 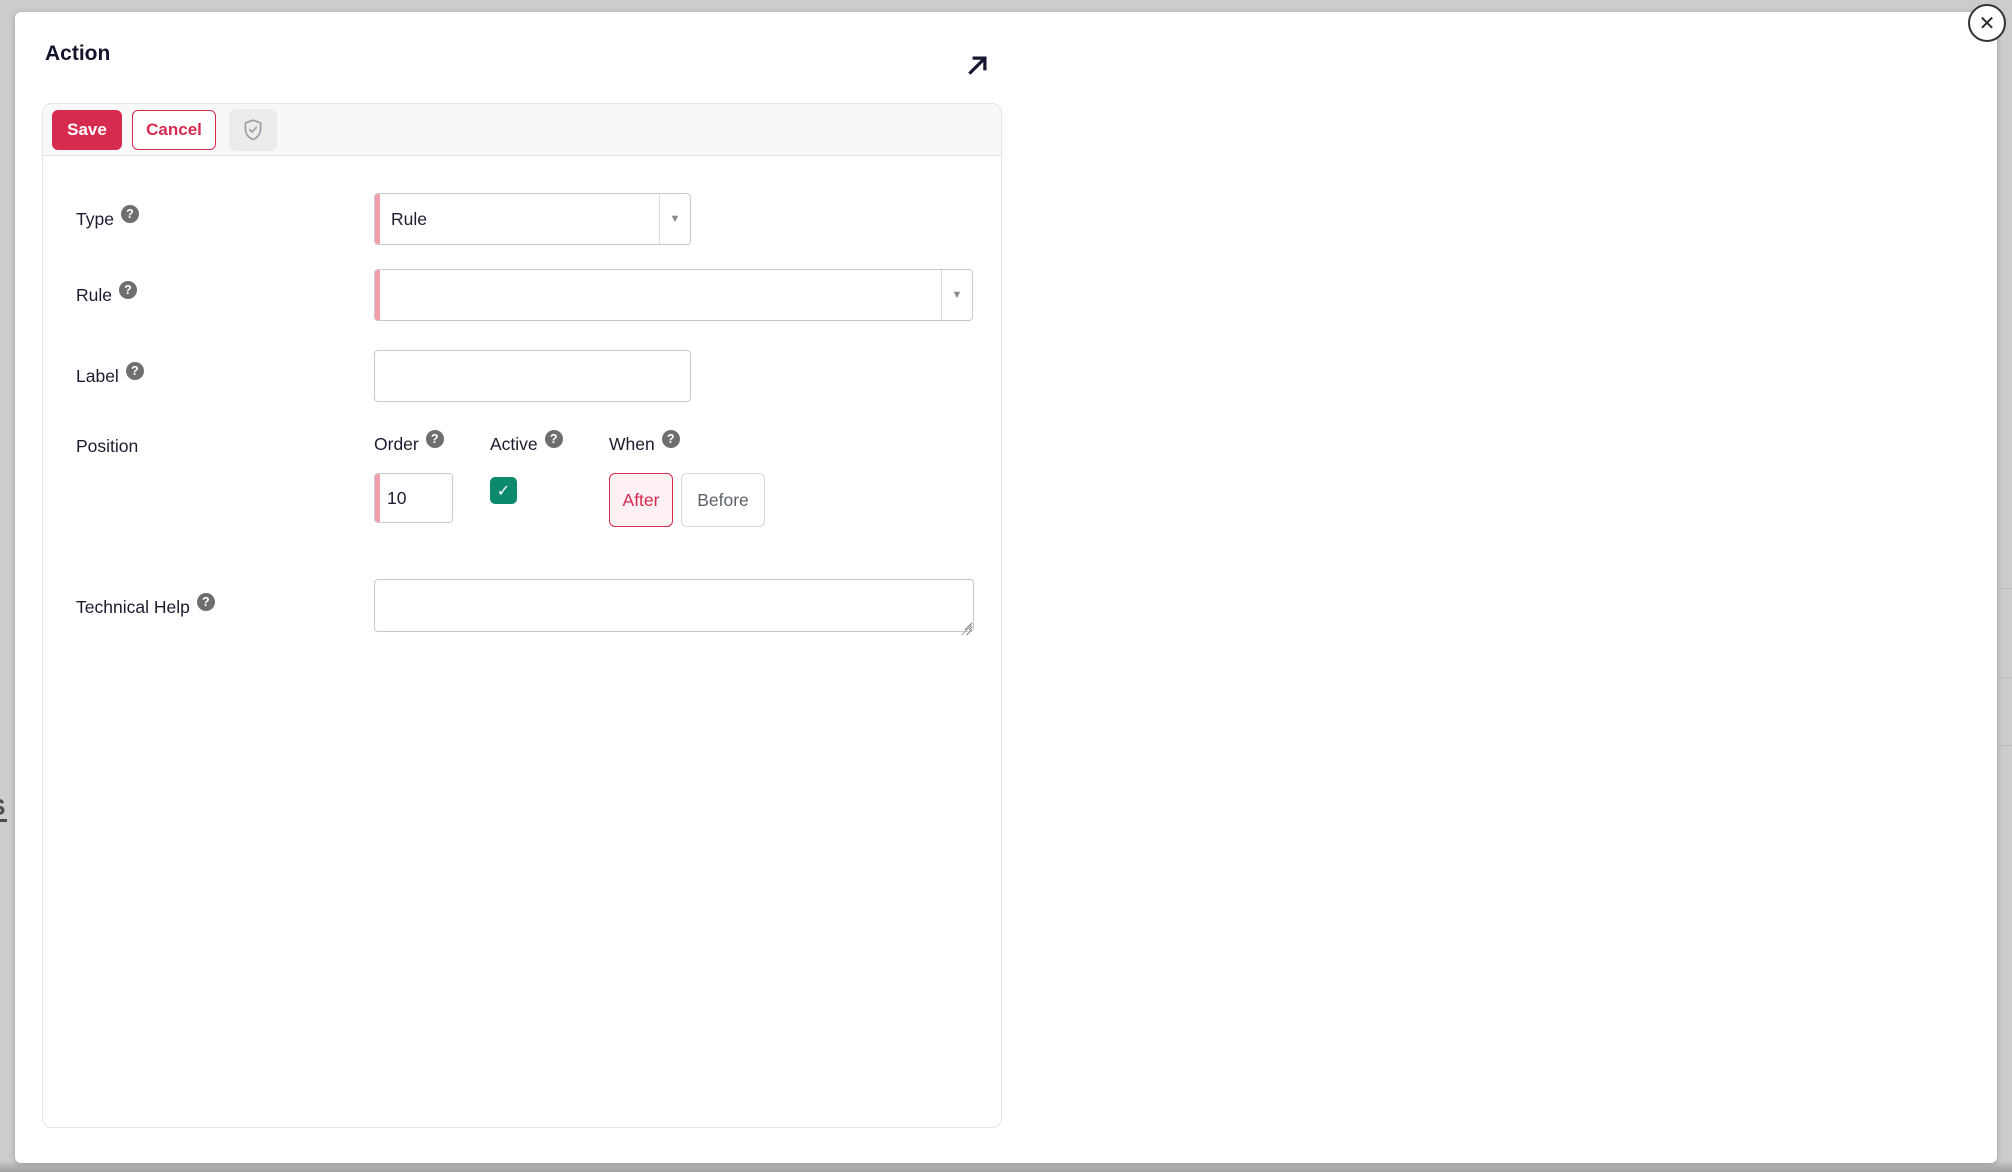 I want to click on label-field-label: Label?, so click(x=225, y=374).